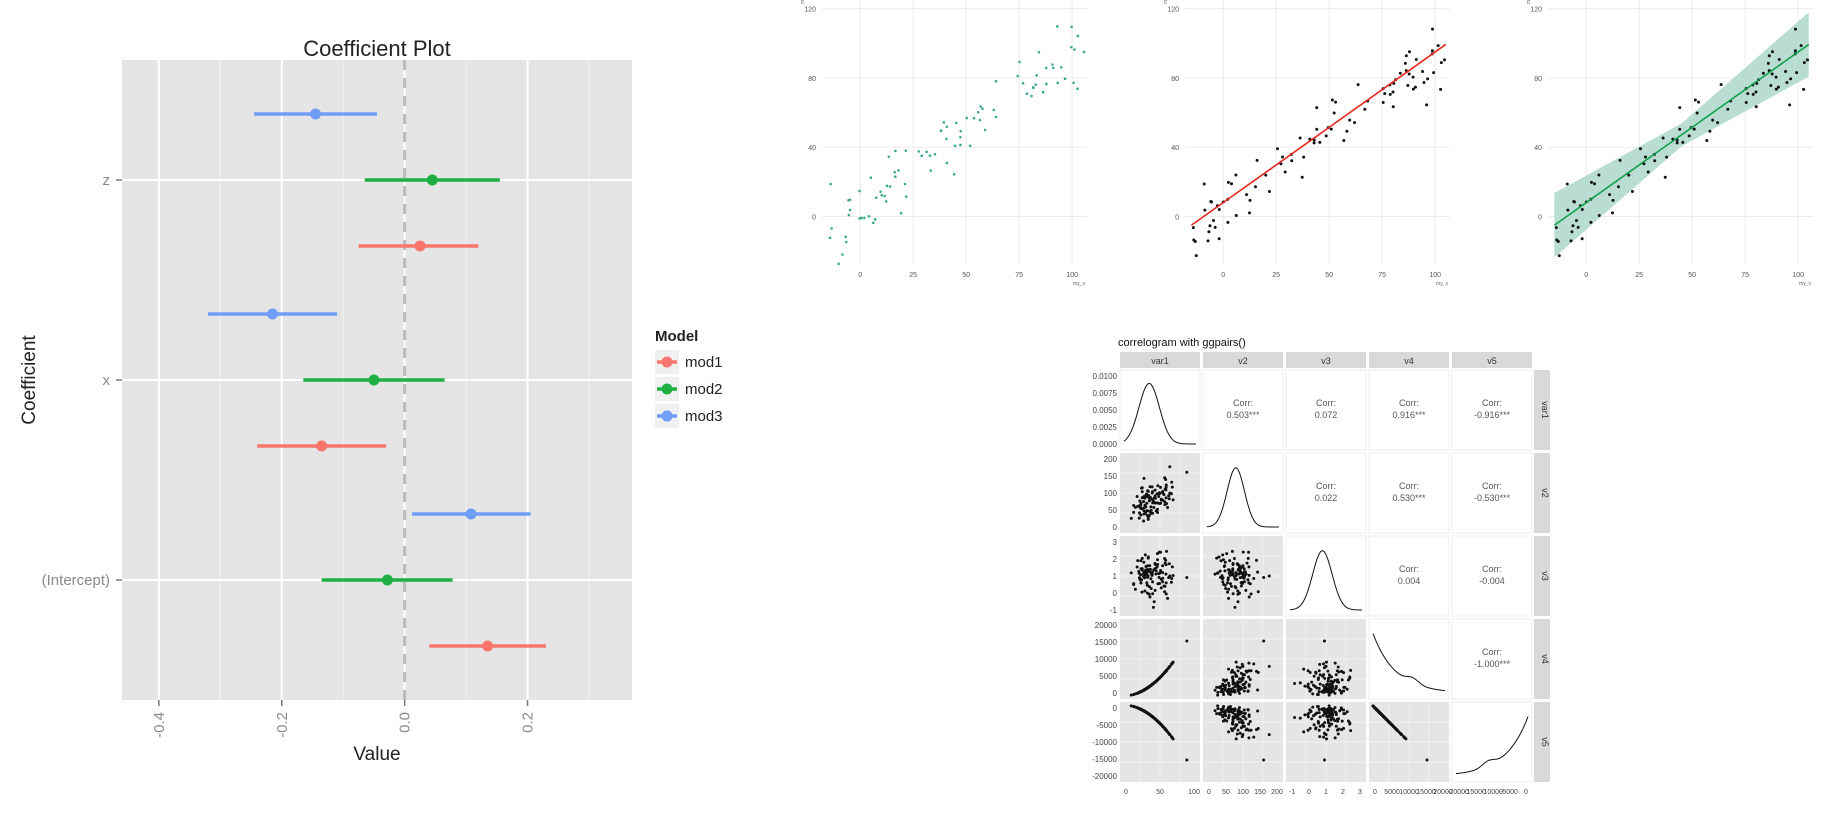 The image size is (1825, 821). I want to click on col-tick-label: -15000, so click(1475, 792).